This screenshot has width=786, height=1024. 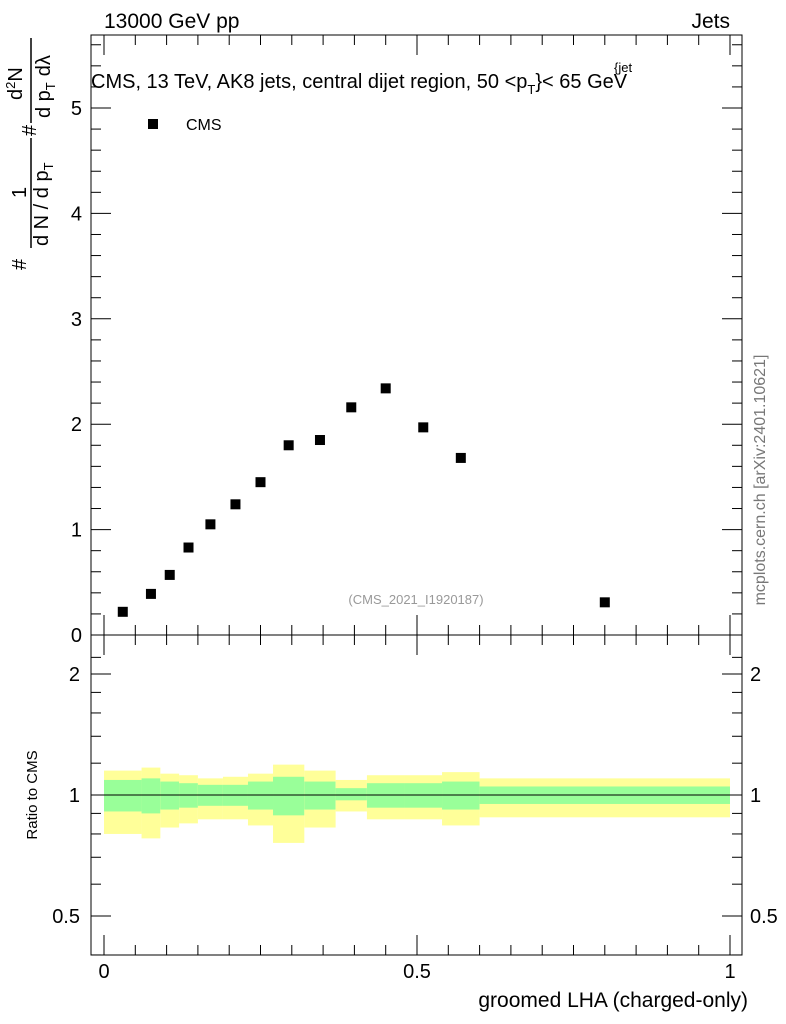 I want to click on plot-title-end: }< 65 GeV, so click(x=581, y=82).